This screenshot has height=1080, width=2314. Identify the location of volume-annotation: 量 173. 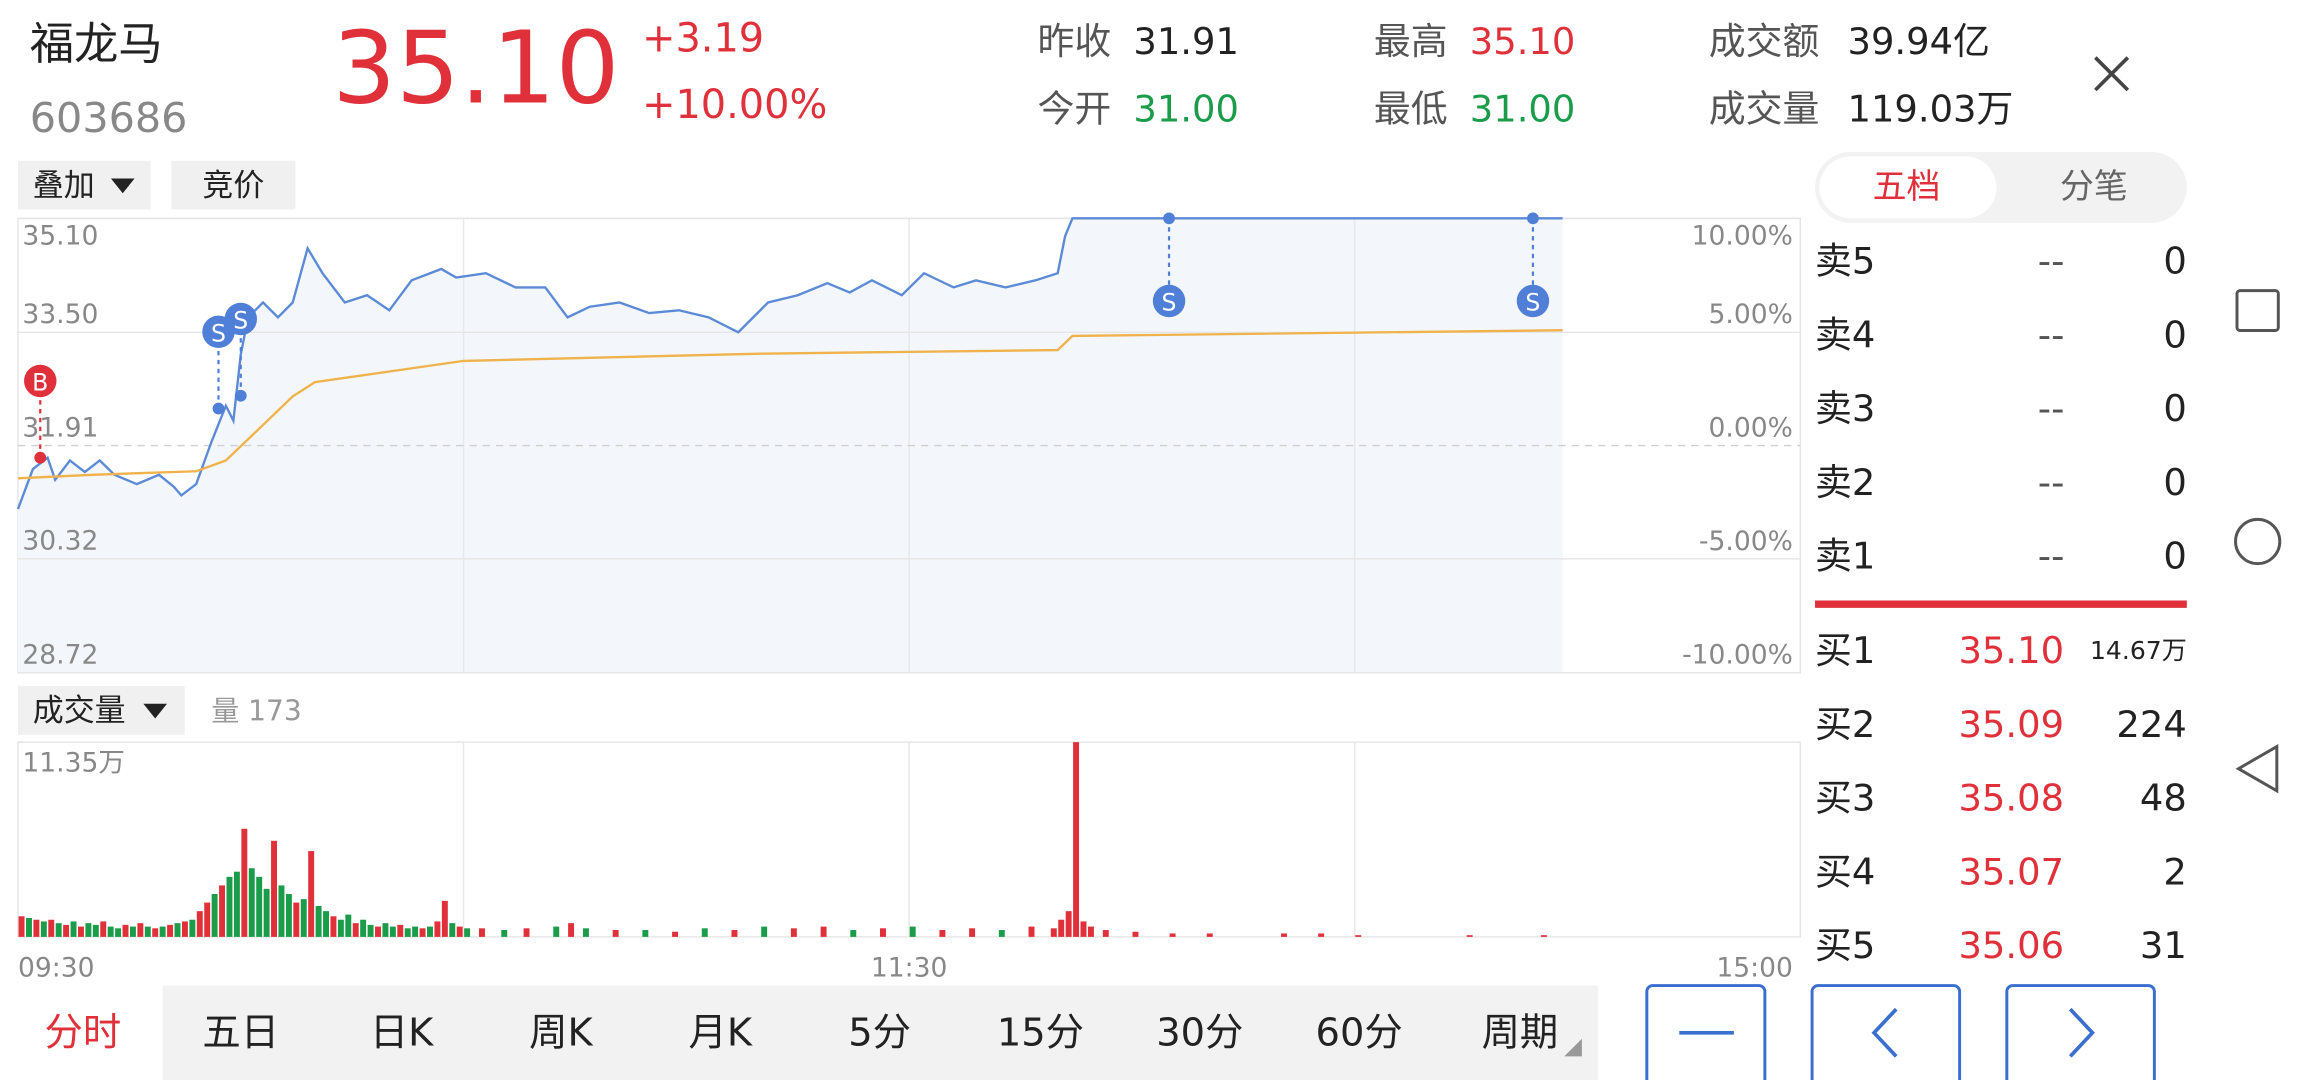
(256, 711).